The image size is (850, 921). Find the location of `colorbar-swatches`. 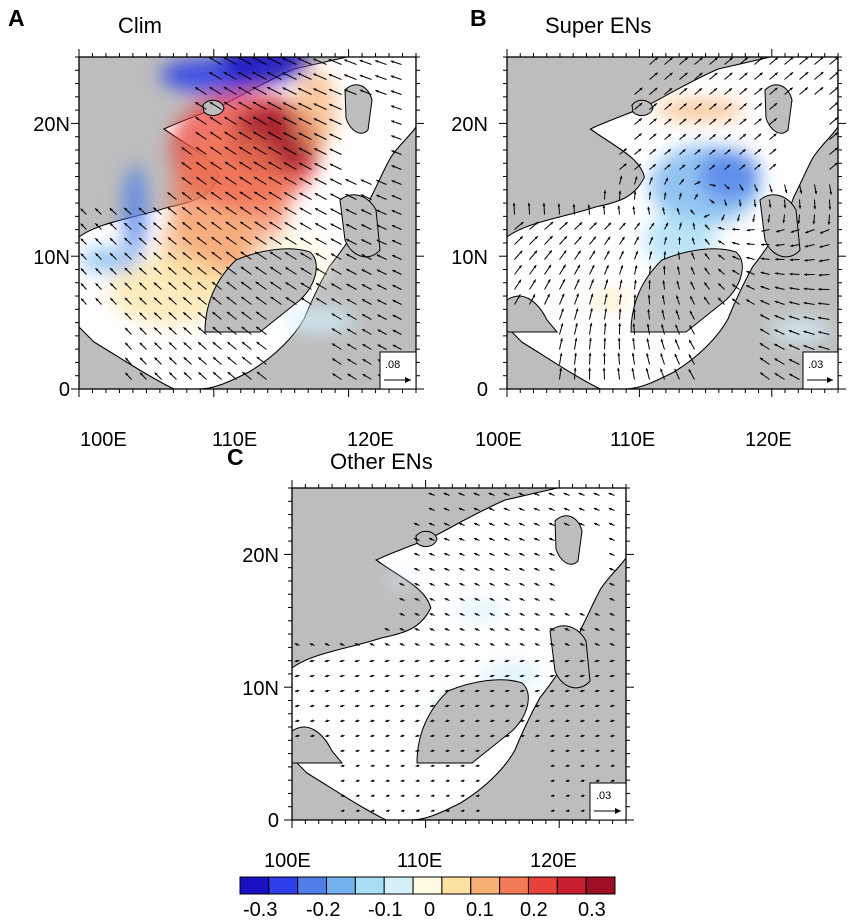

colorbar-swatches is located at coordinates (427, 885).